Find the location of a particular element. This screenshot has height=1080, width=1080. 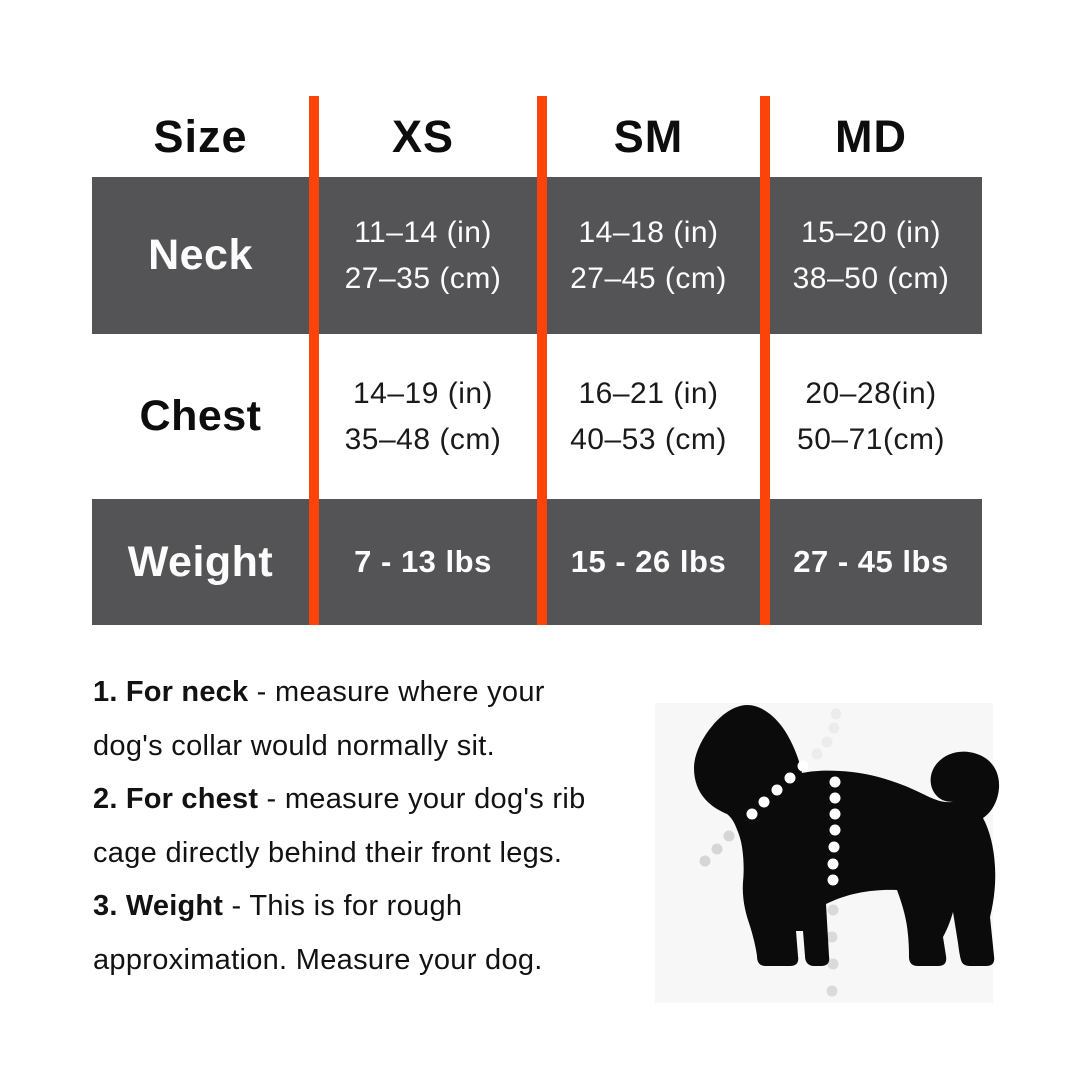

pug-image-container is located at coordinates (860, 850).